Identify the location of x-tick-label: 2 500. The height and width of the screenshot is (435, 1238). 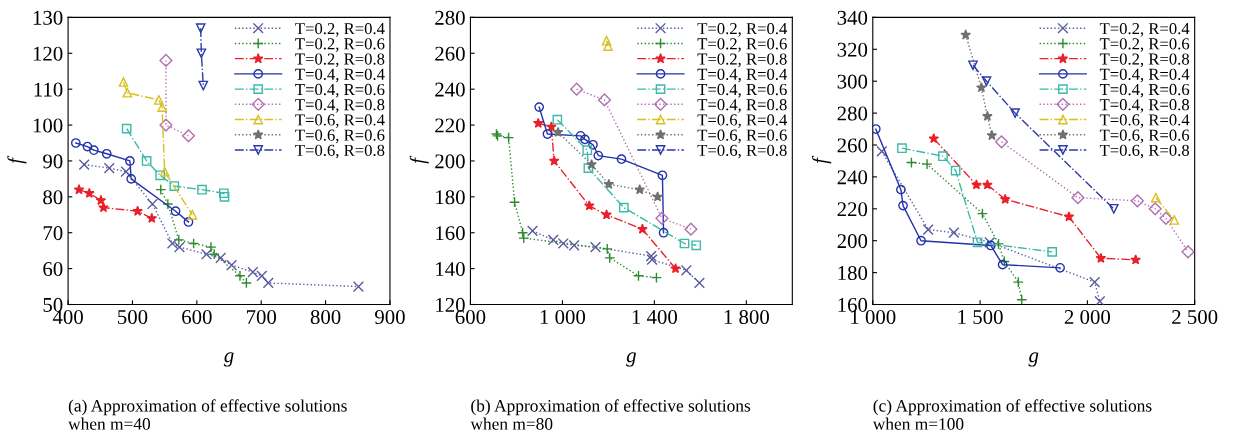
(1195, 317).